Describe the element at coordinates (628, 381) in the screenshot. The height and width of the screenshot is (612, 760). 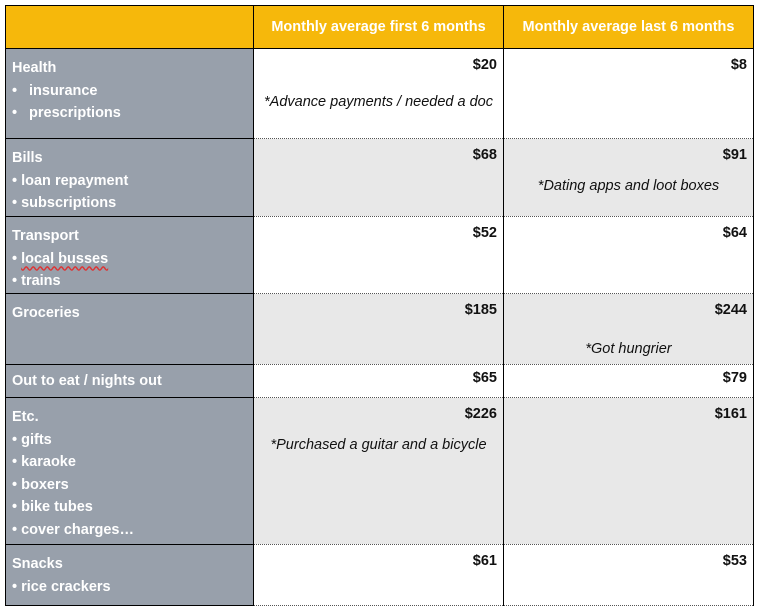
I see `last-value-cell: $79` at that location.